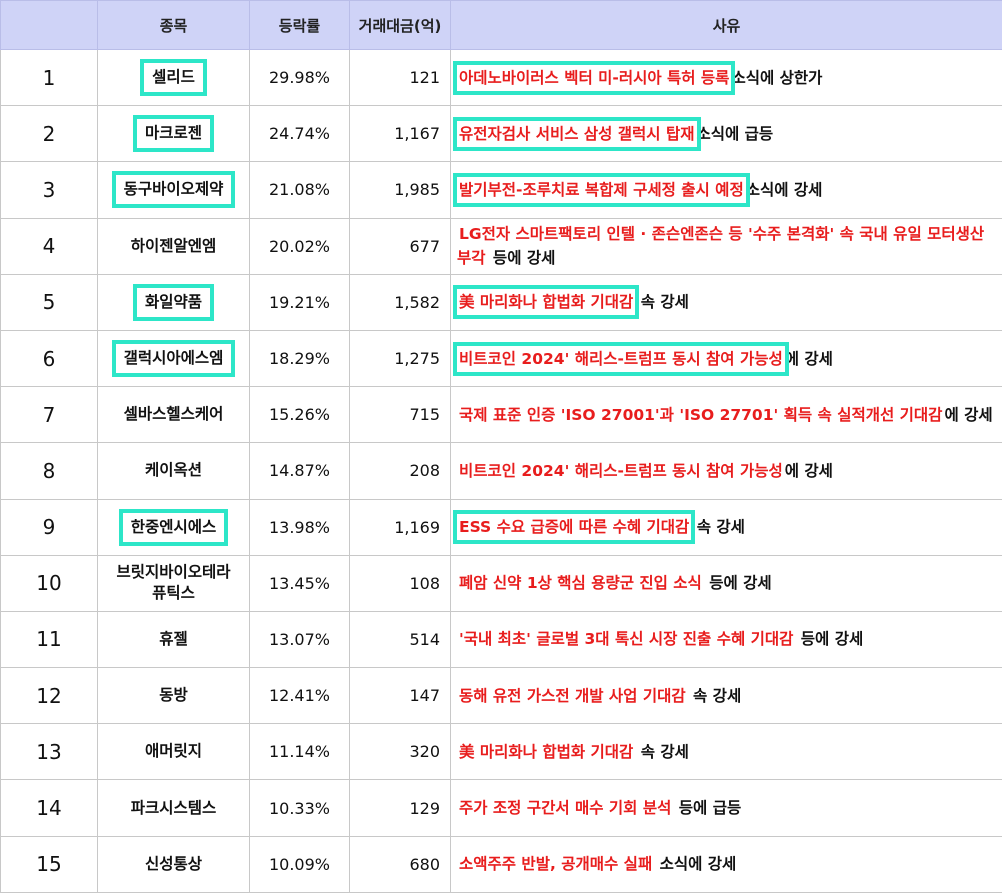  What do you see at coordinates (300, 696) in the screenshot?
I see `change-rate-cell: 12.41%` at bounding box center [300, 696].